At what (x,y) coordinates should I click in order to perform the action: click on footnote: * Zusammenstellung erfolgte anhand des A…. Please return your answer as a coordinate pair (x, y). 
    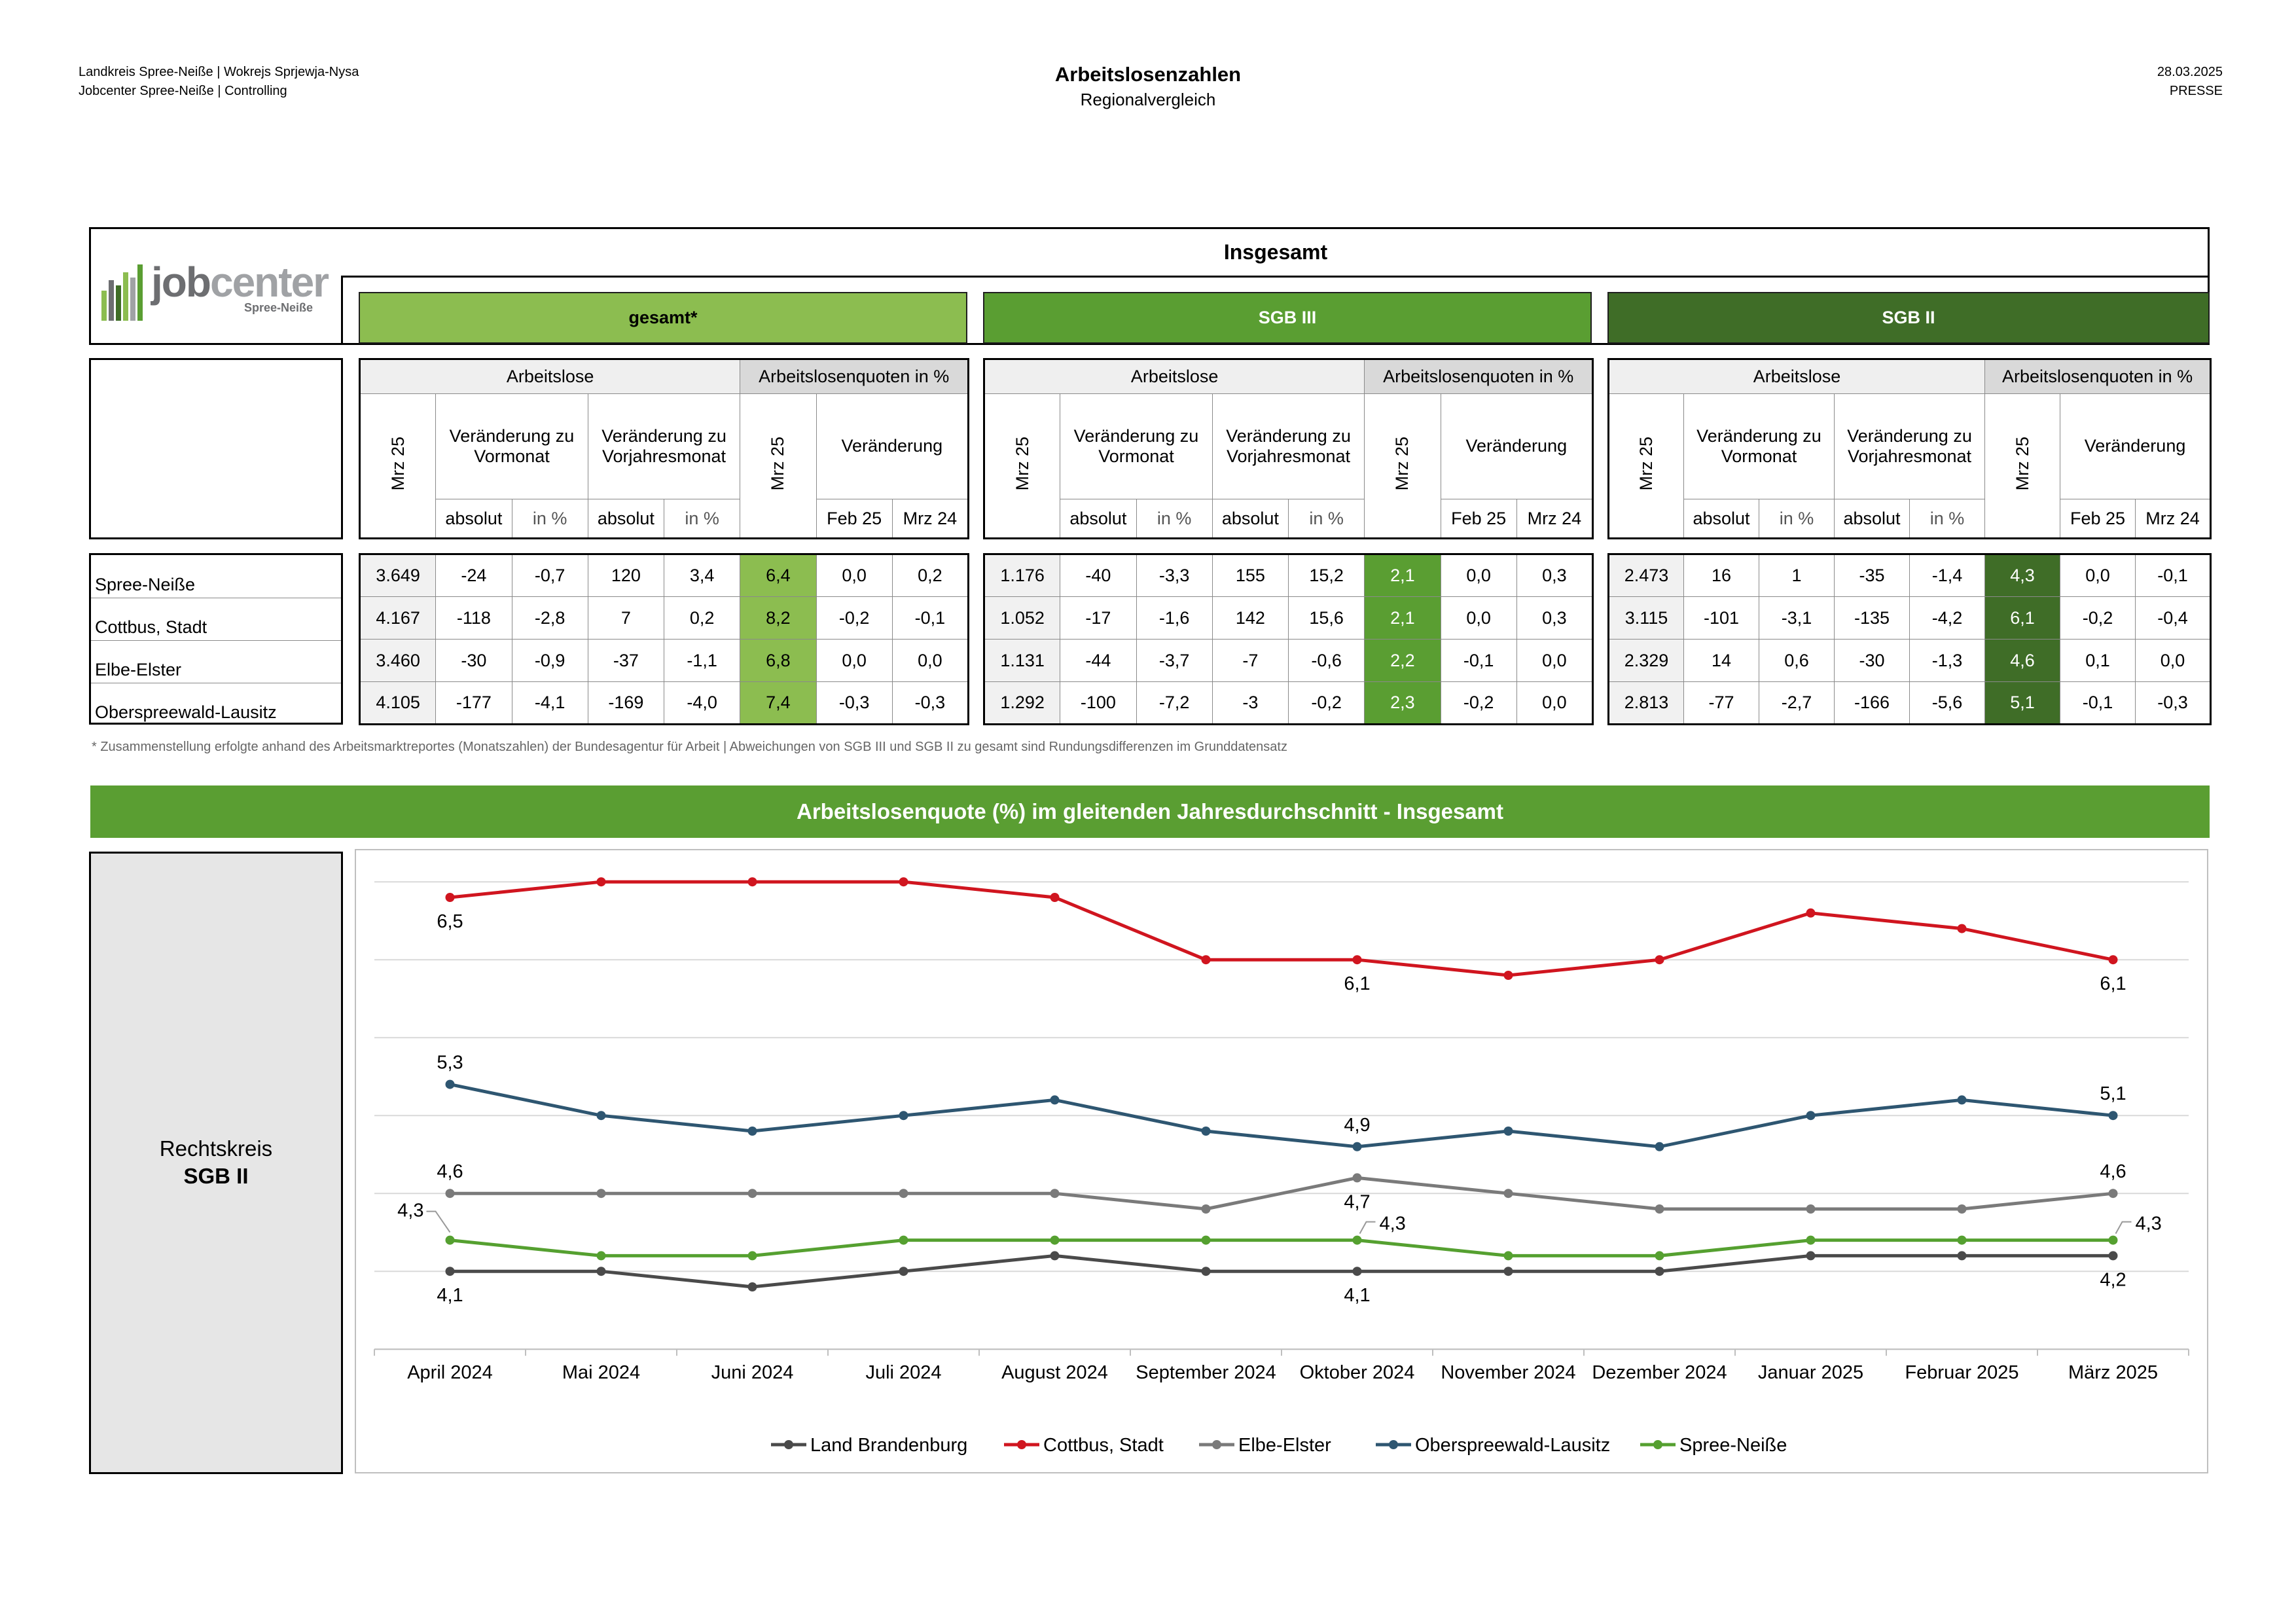
    Looking at the image, I should click on (689, 747).